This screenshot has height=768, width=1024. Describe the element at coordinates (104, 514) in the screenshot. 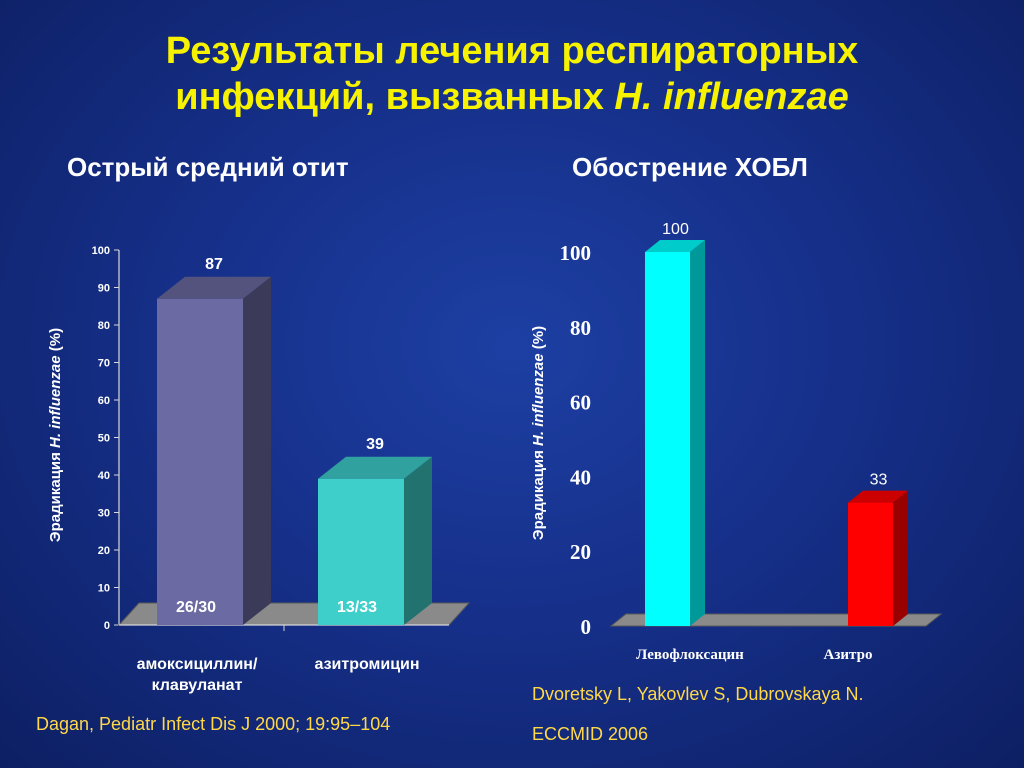

I see `chart-1-y-tick-label: 30` at that location.